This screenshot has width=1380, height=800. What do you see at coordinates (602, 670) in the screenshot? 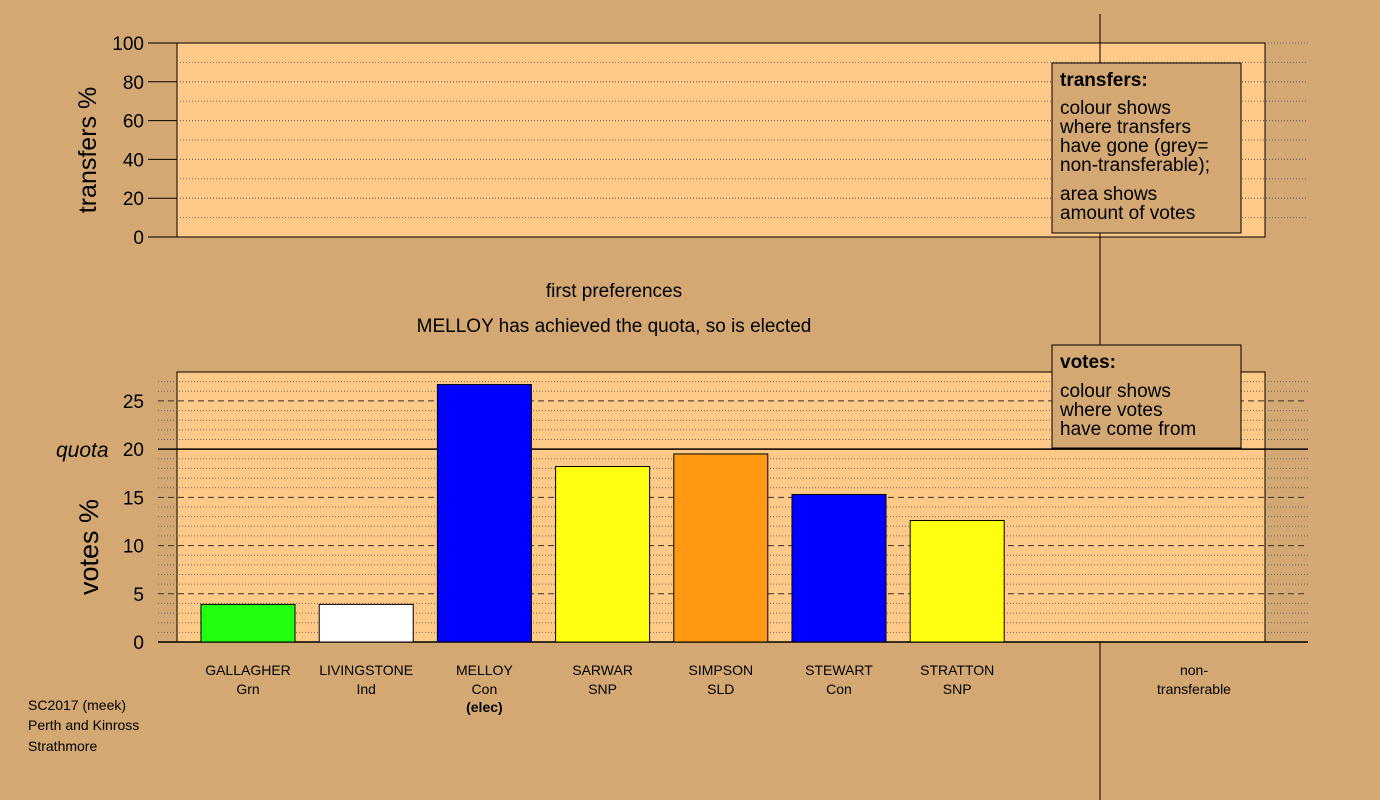
I see `candidate-name: SARWAR` at bounding box center [602, 670].